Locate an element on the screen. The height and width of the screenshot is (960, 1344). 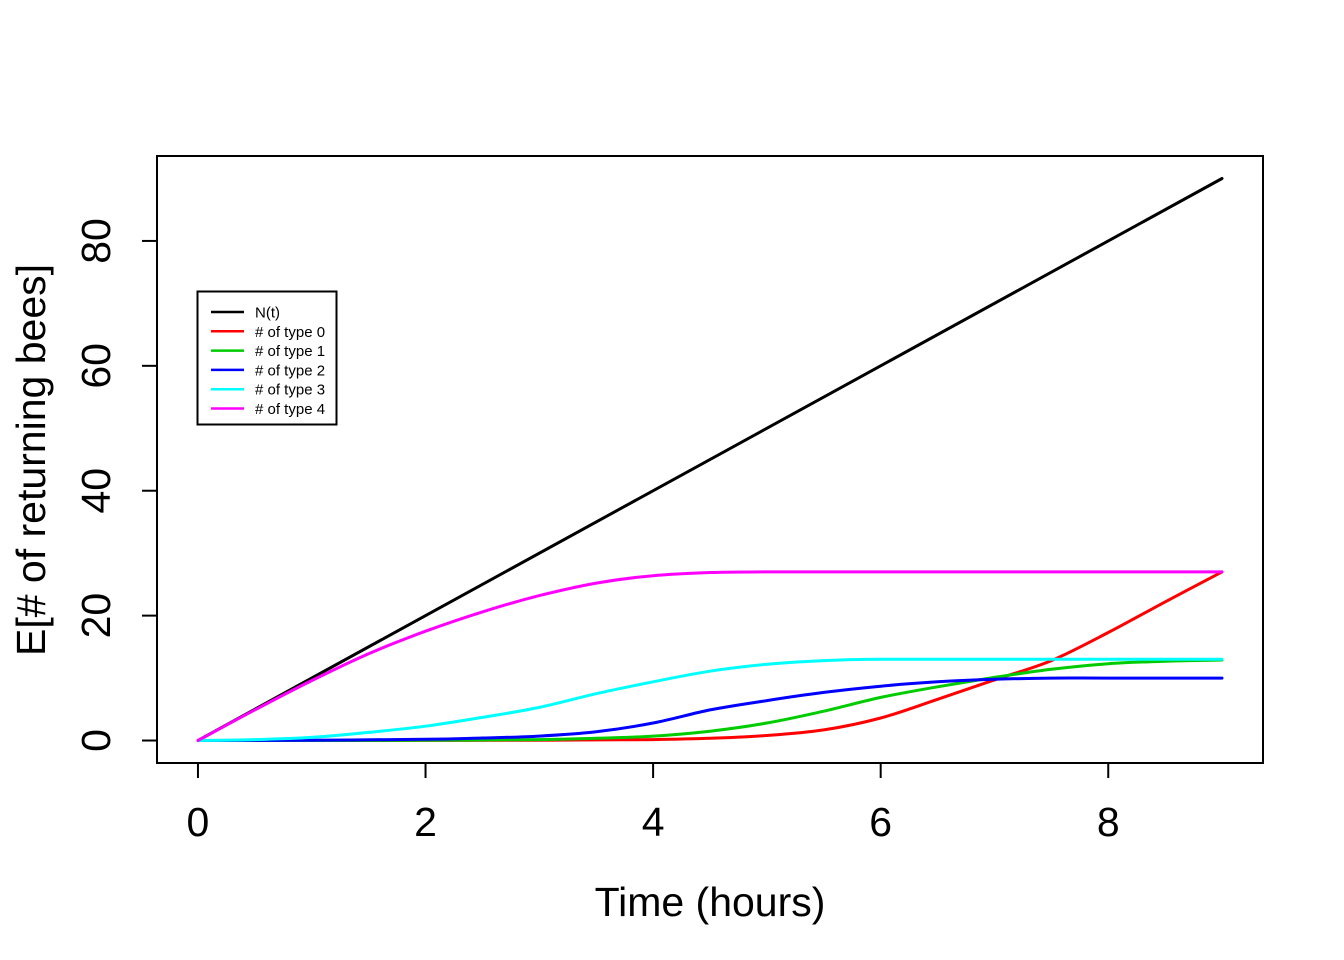
y-tick-label: 40 is located at coordinates (96, 491).